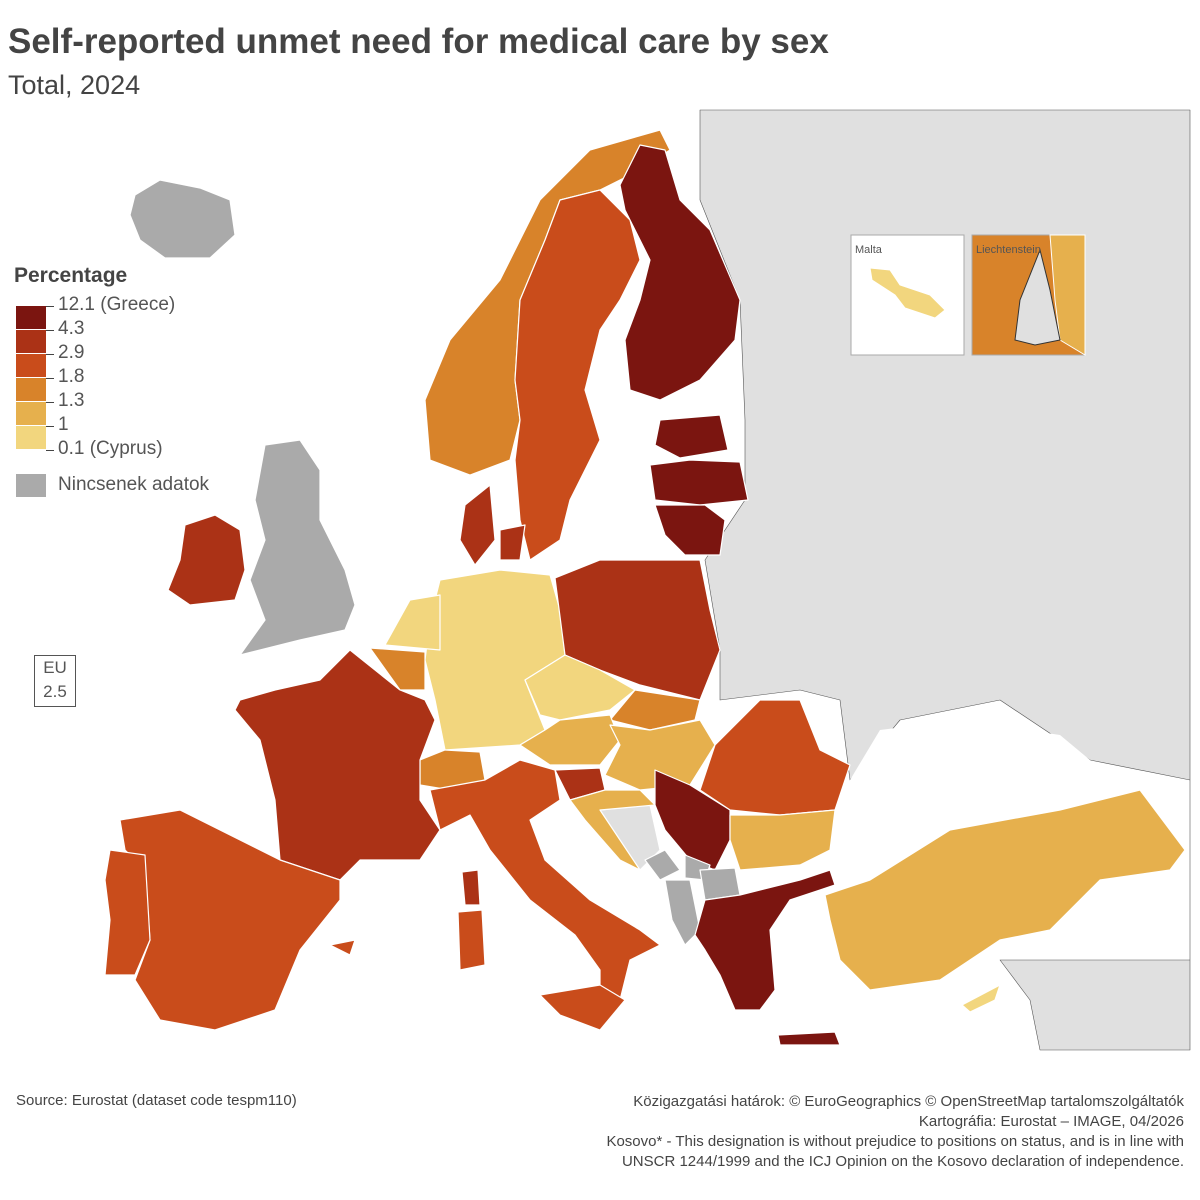 This screenshot has height=1200, width=1200. I want to click on region-norway, so click(547, 302).